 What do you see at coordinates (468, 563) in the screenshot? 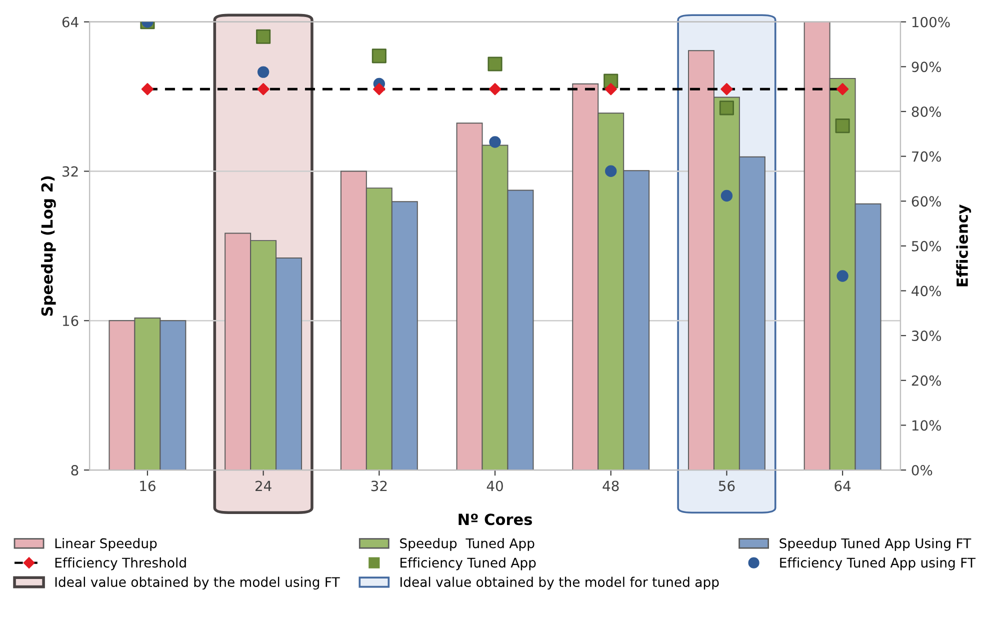
I see `legend-label: Efficiency Tuned App` at bounding box center [468, 563].